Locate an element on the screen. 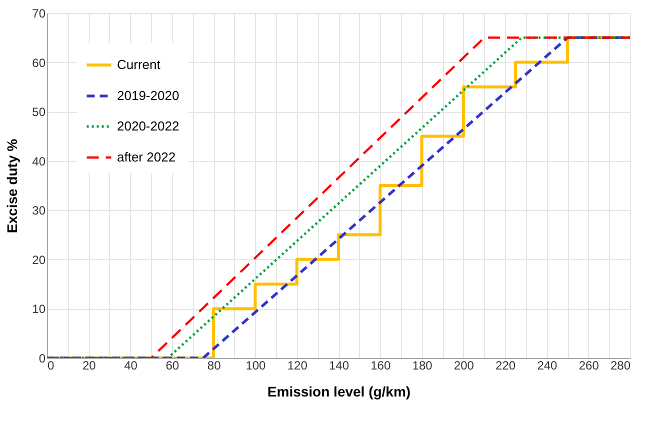 This screenshot has width=667, height=427. x-tick-label: 20 is located at coordinates (89, 365).